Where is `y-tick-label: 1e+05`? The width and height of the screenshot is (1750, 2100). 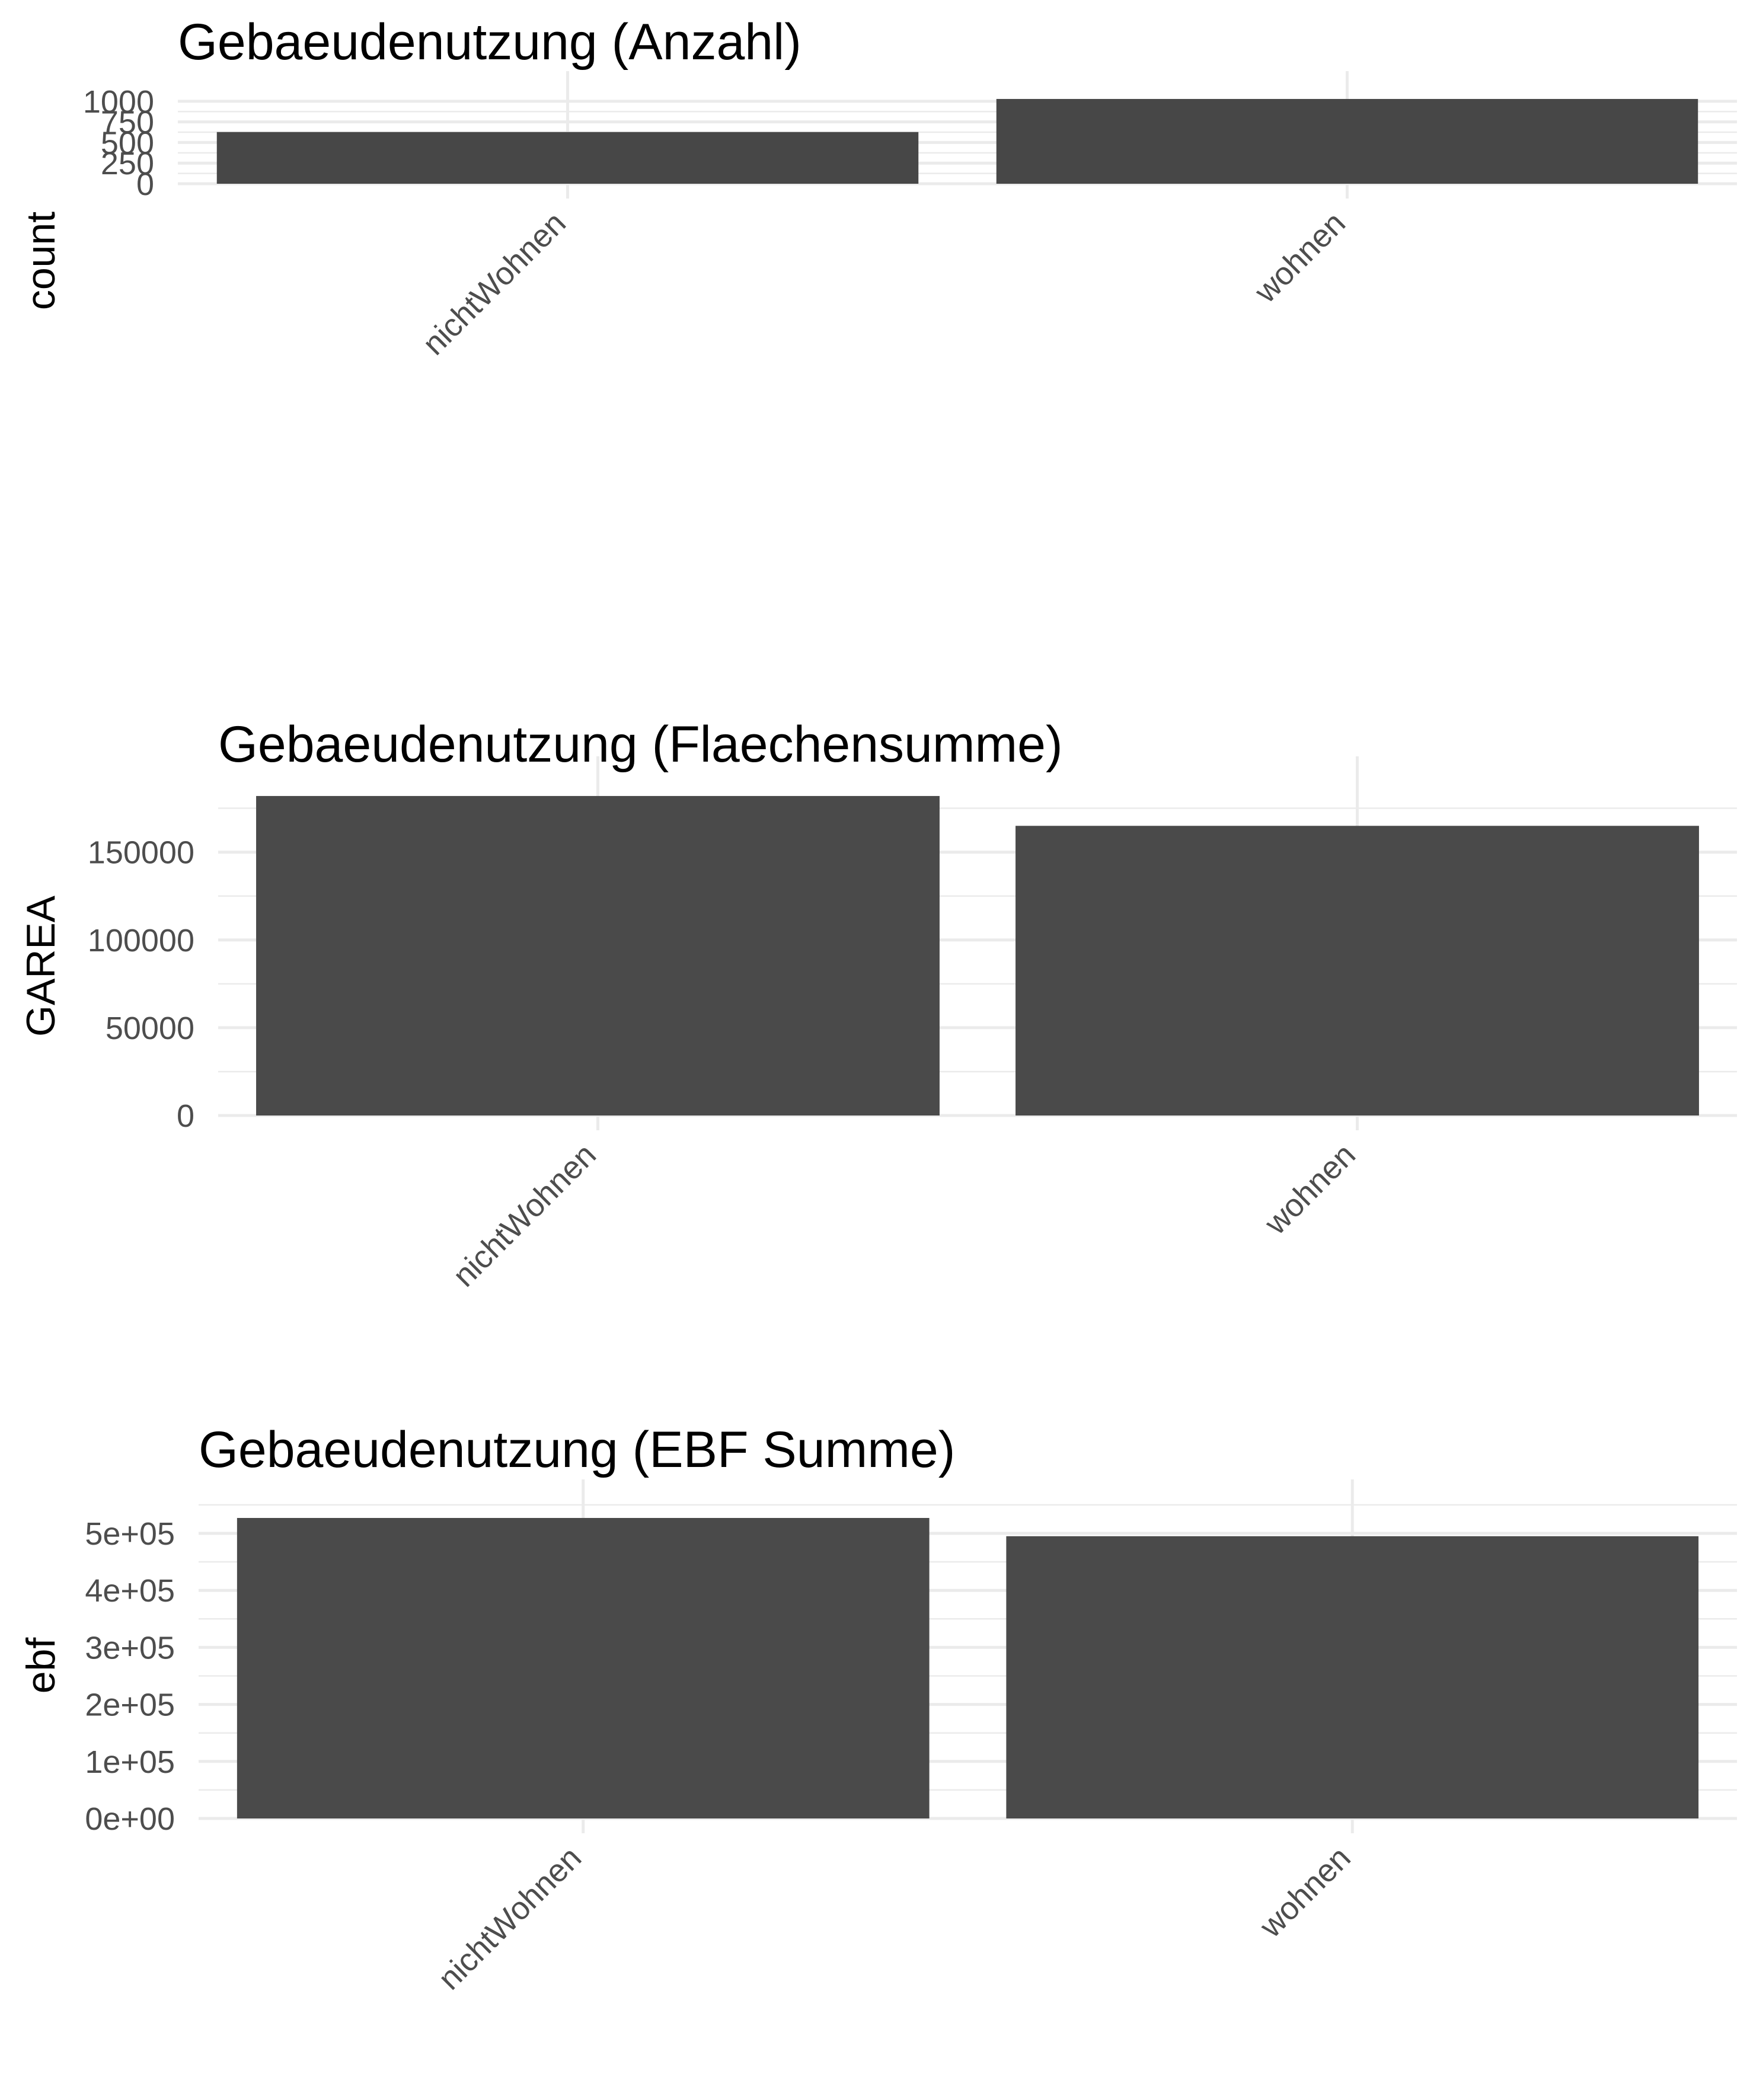
y-tick-label: 1e+05 is located at coordinates (130, 1762).